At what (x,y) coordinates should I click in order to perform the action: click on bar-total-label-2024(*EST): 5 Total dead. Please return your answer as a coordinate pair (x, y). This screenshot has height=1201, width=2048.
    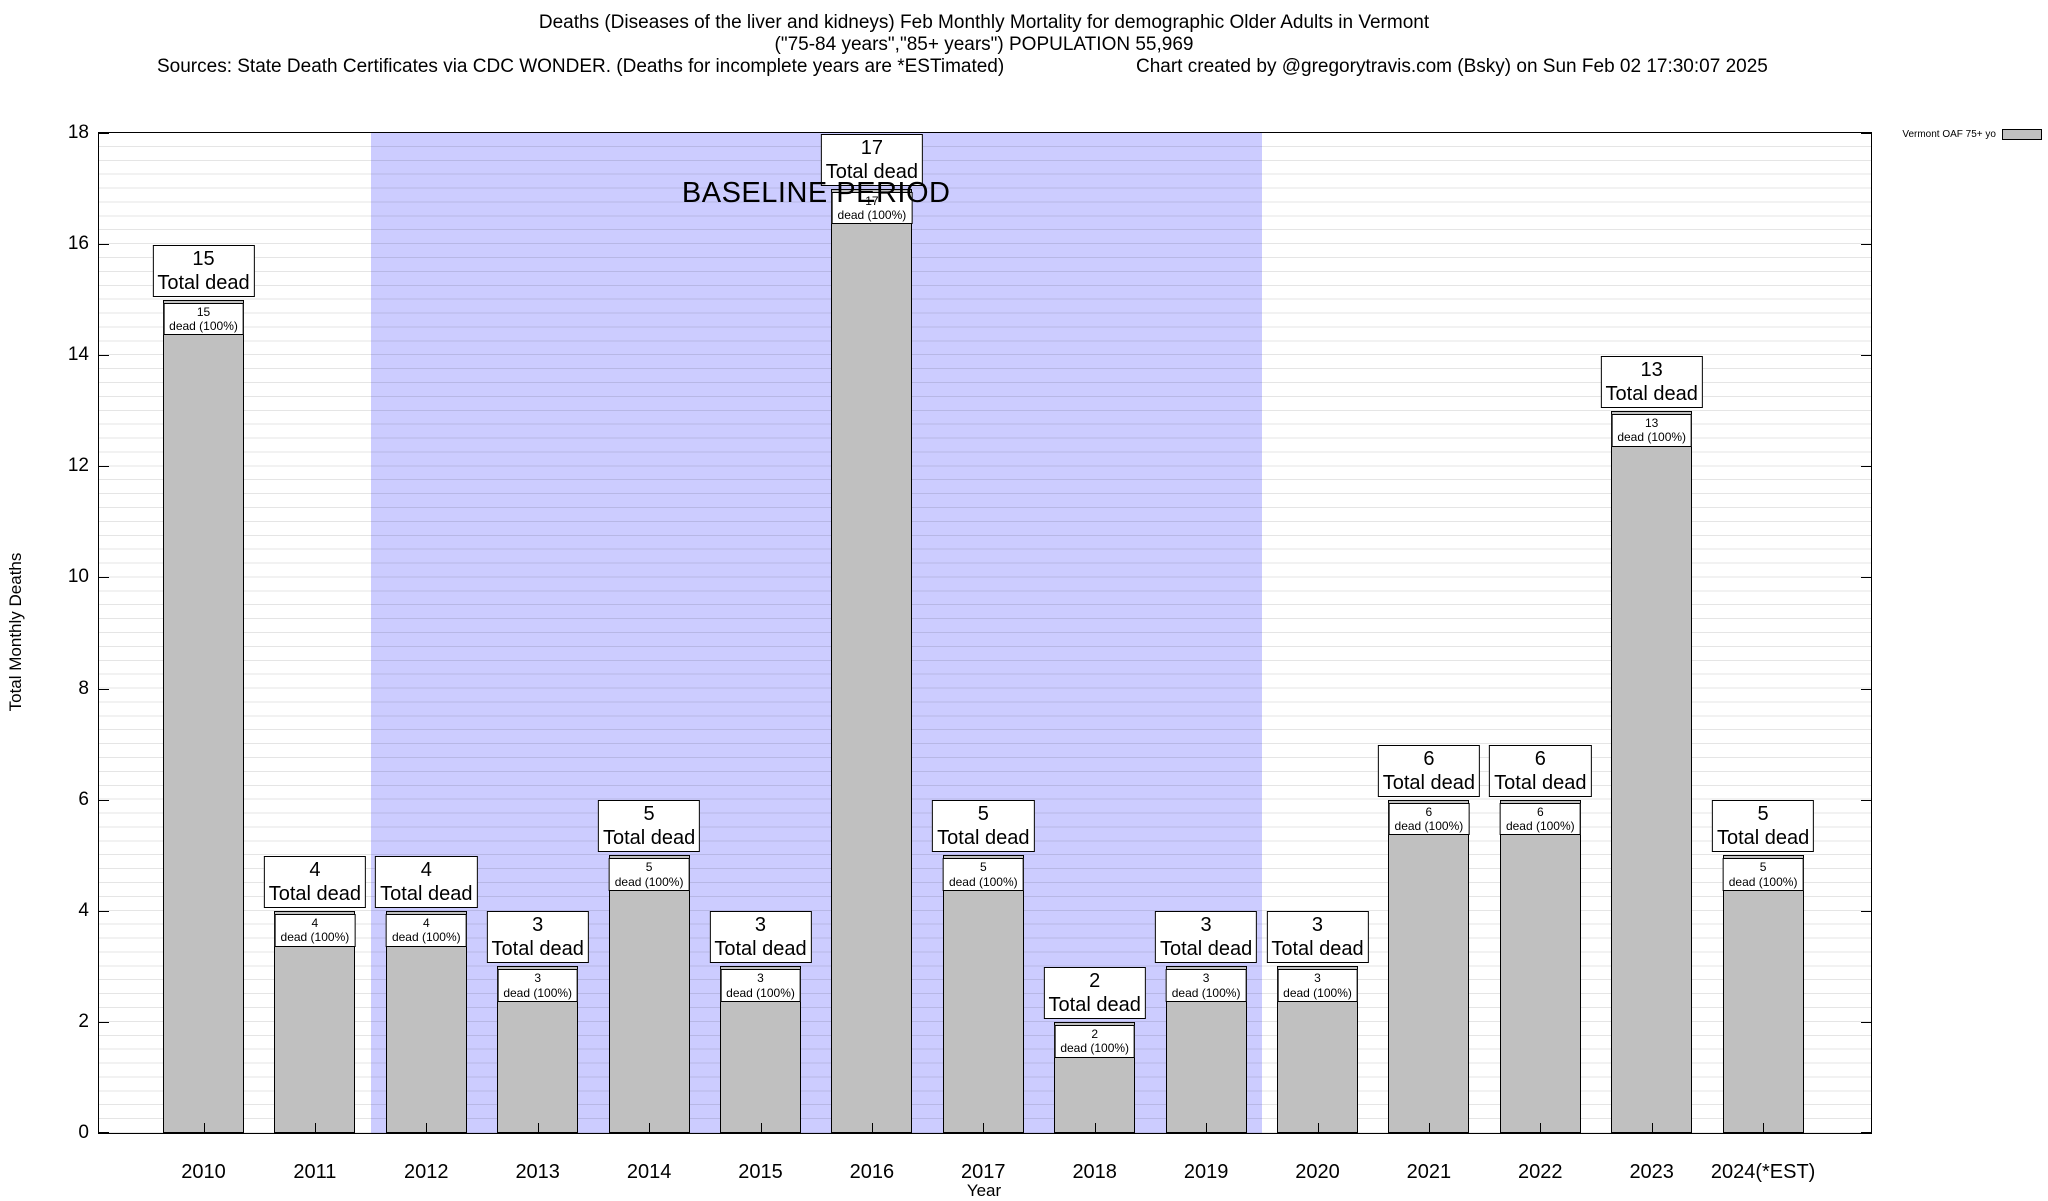
    Looking at the image, I should click on (1763, 826).